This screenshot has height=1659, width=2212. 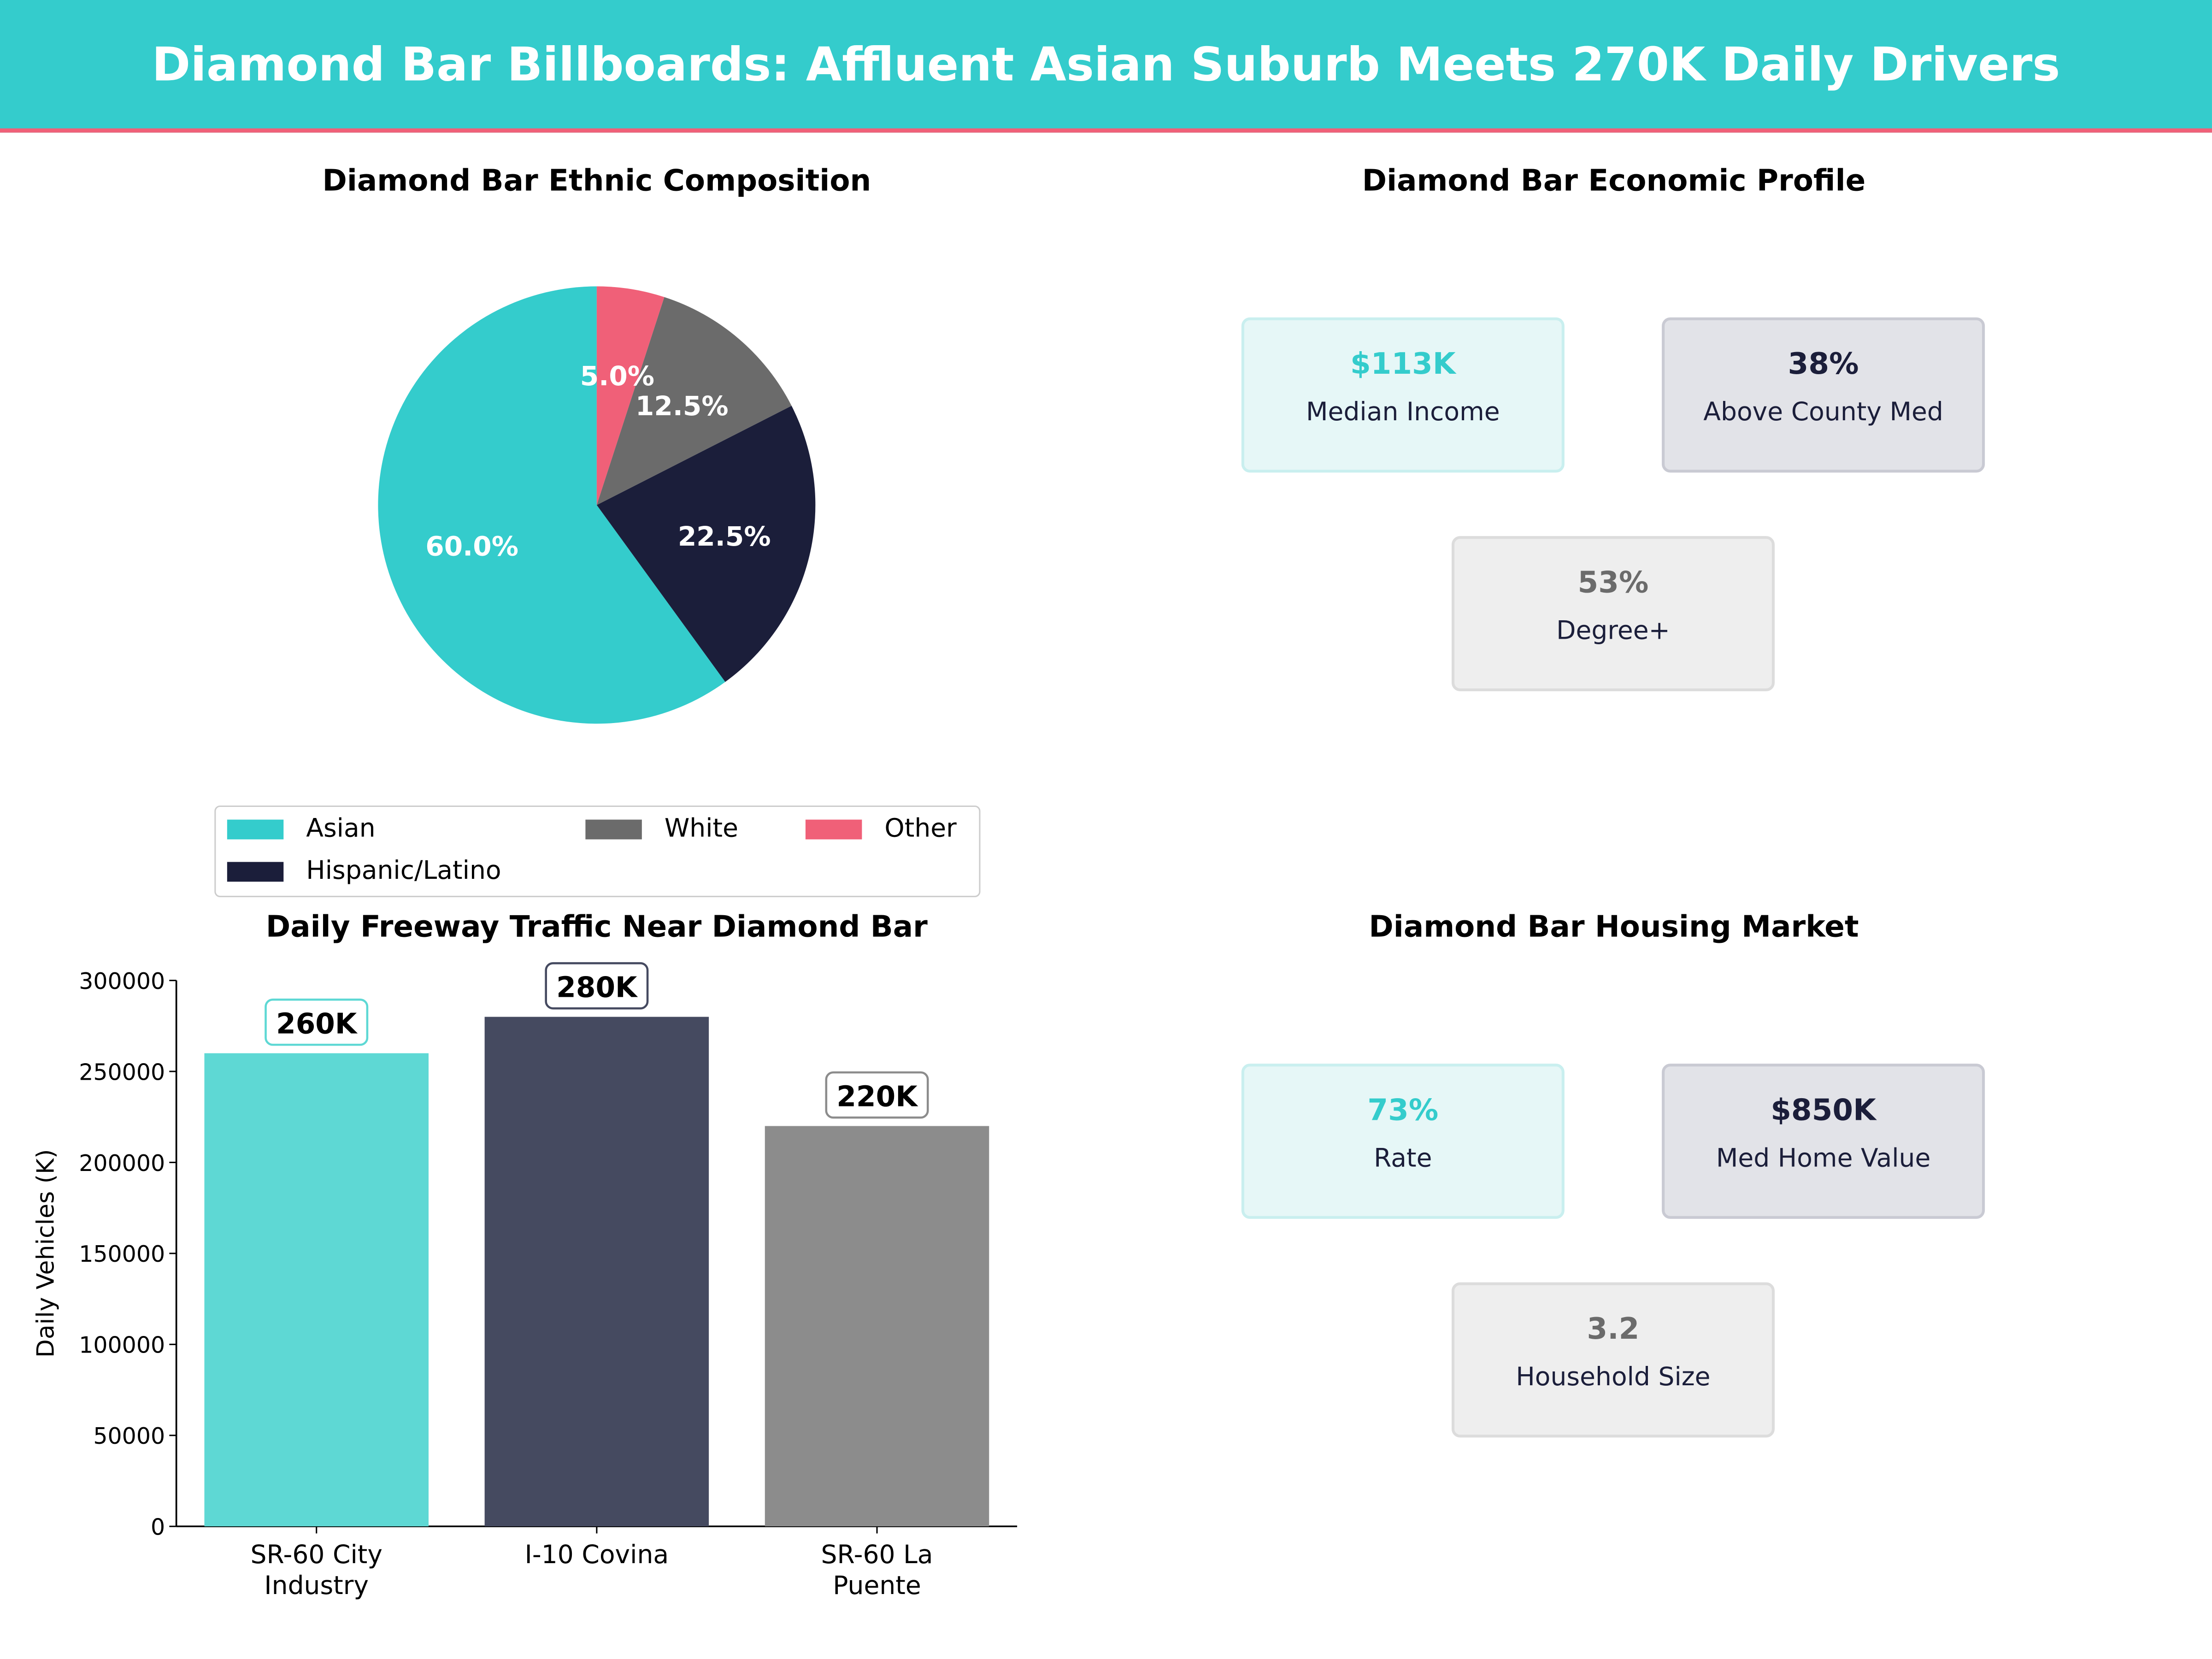 I want to click on card-label: Rate, so click(x=1403, y=1159).